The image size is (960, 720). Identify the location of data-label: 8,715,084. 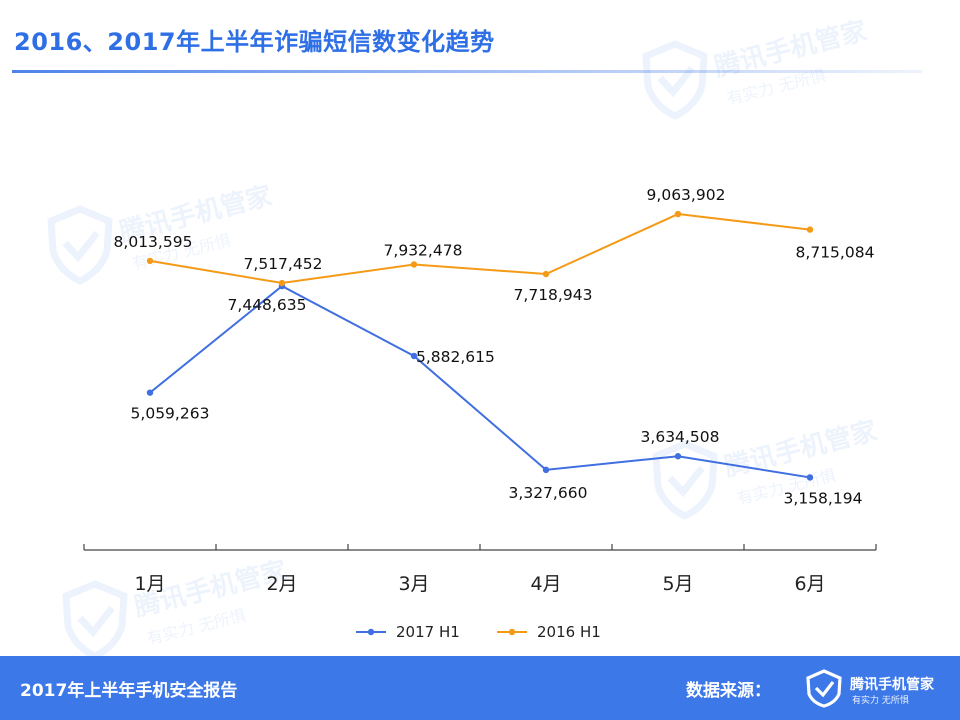
(835, 253).